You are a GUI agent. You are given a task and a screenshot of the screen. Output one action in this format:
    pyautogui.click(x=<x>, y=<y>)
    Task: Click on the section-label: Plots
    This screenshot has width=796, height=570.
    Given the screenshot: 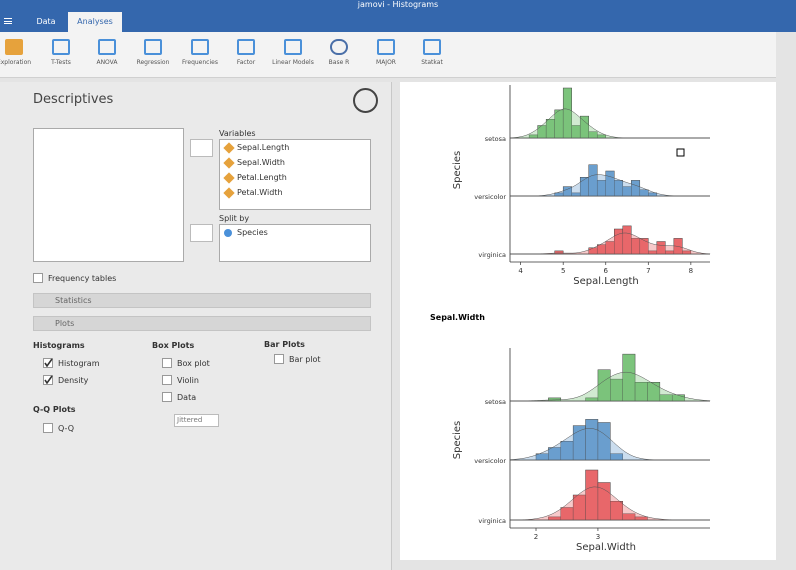 What is the action you would take?
    pyautogui.click(x=65, y=323)
    